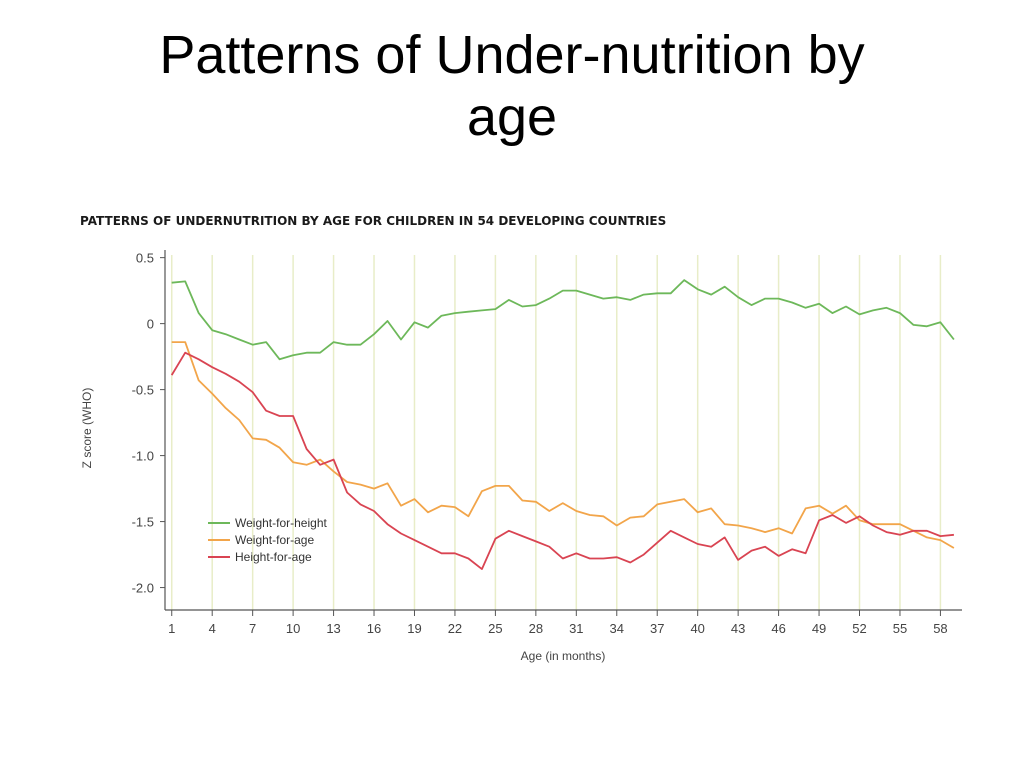 The width and height of the screenshot is (1024, 768). I want to click on y-tick-label-4: -1.5, so click(143, 522).